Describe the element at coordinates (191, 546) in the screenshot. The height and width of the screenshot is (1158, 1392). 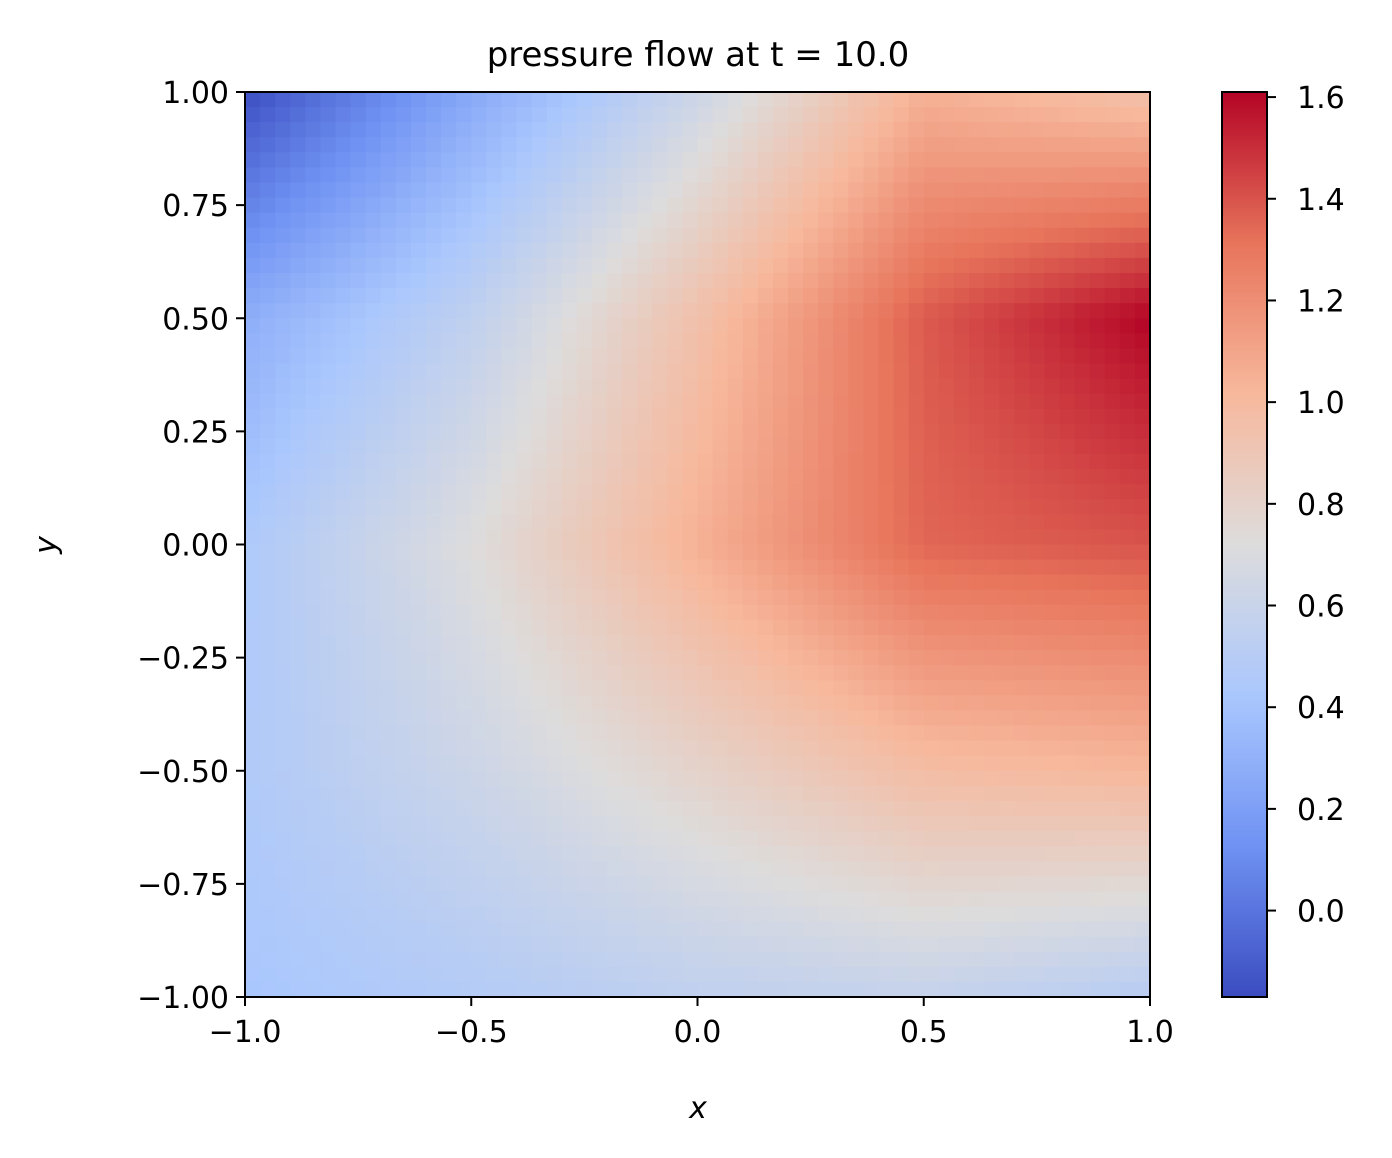
I see `y-axis: 1.000.750.500.250.00−0.25−0.50−0.75−1.00` at that location.